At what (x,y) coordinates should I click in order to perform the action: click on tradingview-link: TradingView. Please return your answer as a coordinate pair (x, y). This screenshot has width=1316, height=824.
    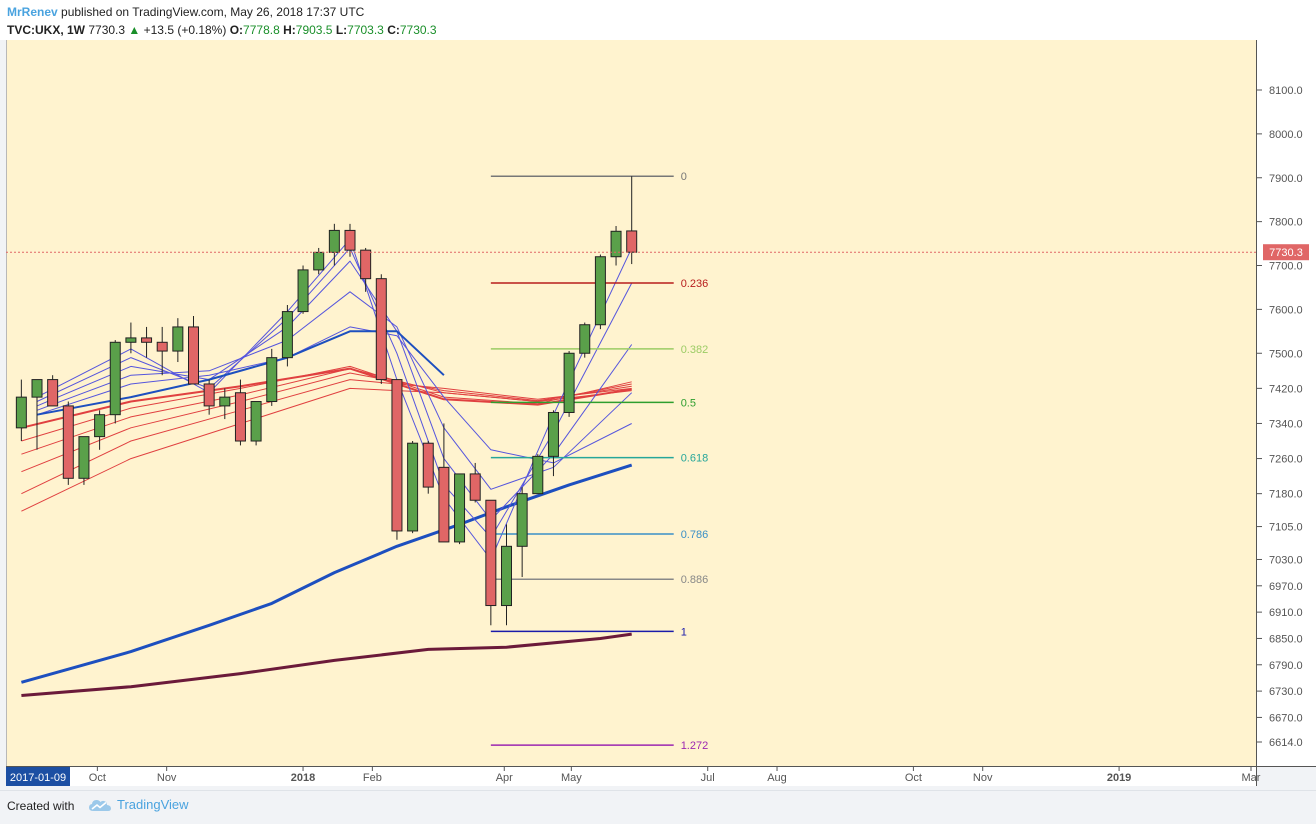
    Looking at the image, I should click on (138, 804).